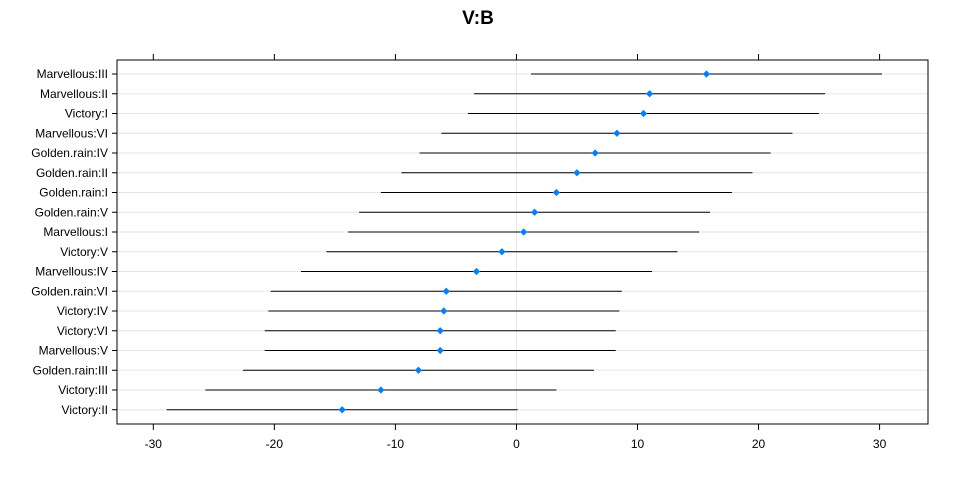  Describe the element at coordinates (86, 114) in the screenshot. I see `category-label: Victory:I` at that location.